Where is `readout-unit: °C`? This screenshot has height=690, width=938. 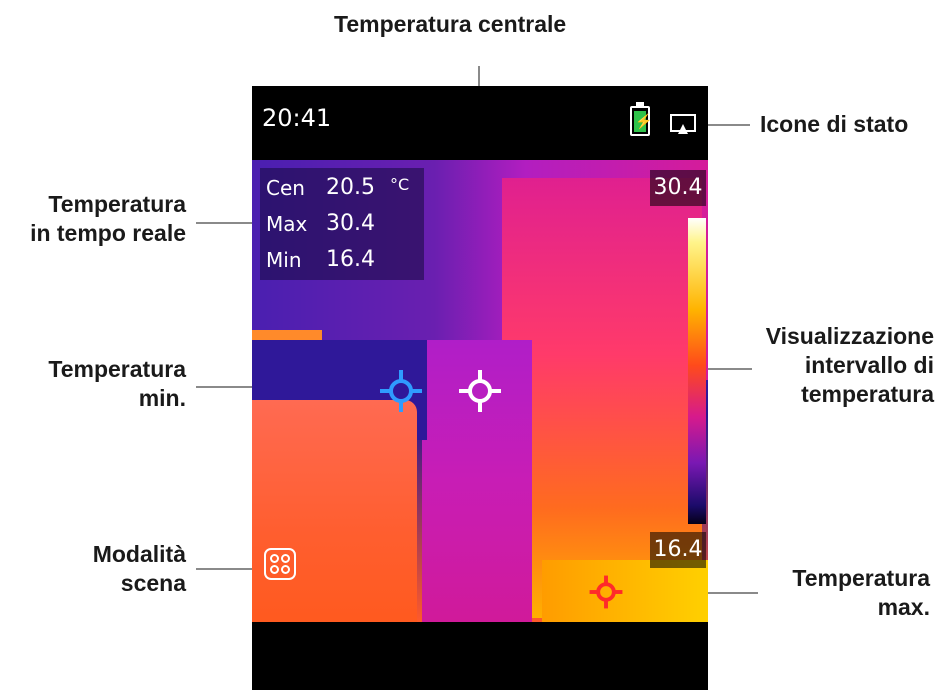 readout-unit: °C is located at coordinates (400, 184).